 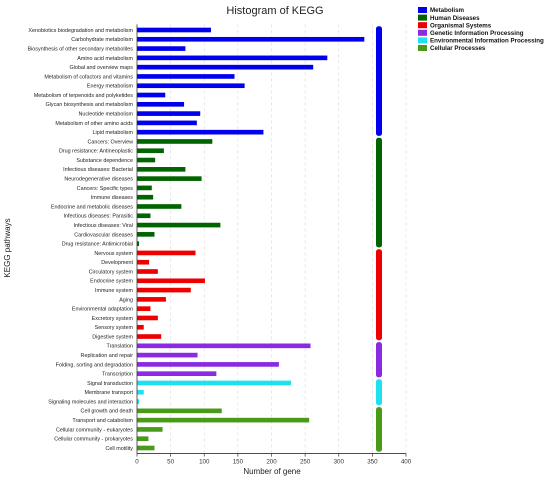 What do you see at coordinates (93, 440) in the screenshot?
I see `category-label: Cellular community - prokaryotes` at bounding box center [93, 440].